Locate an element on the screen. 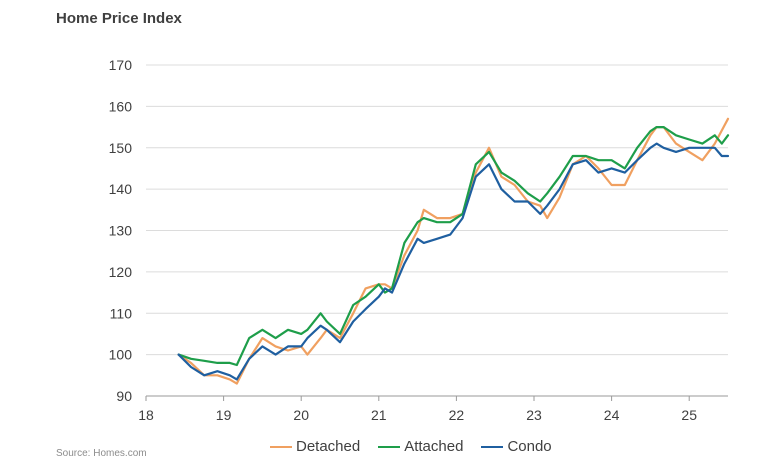 The image size is (780, 470). x-tick-label-21: 21 is located at coordinates (379, 415).